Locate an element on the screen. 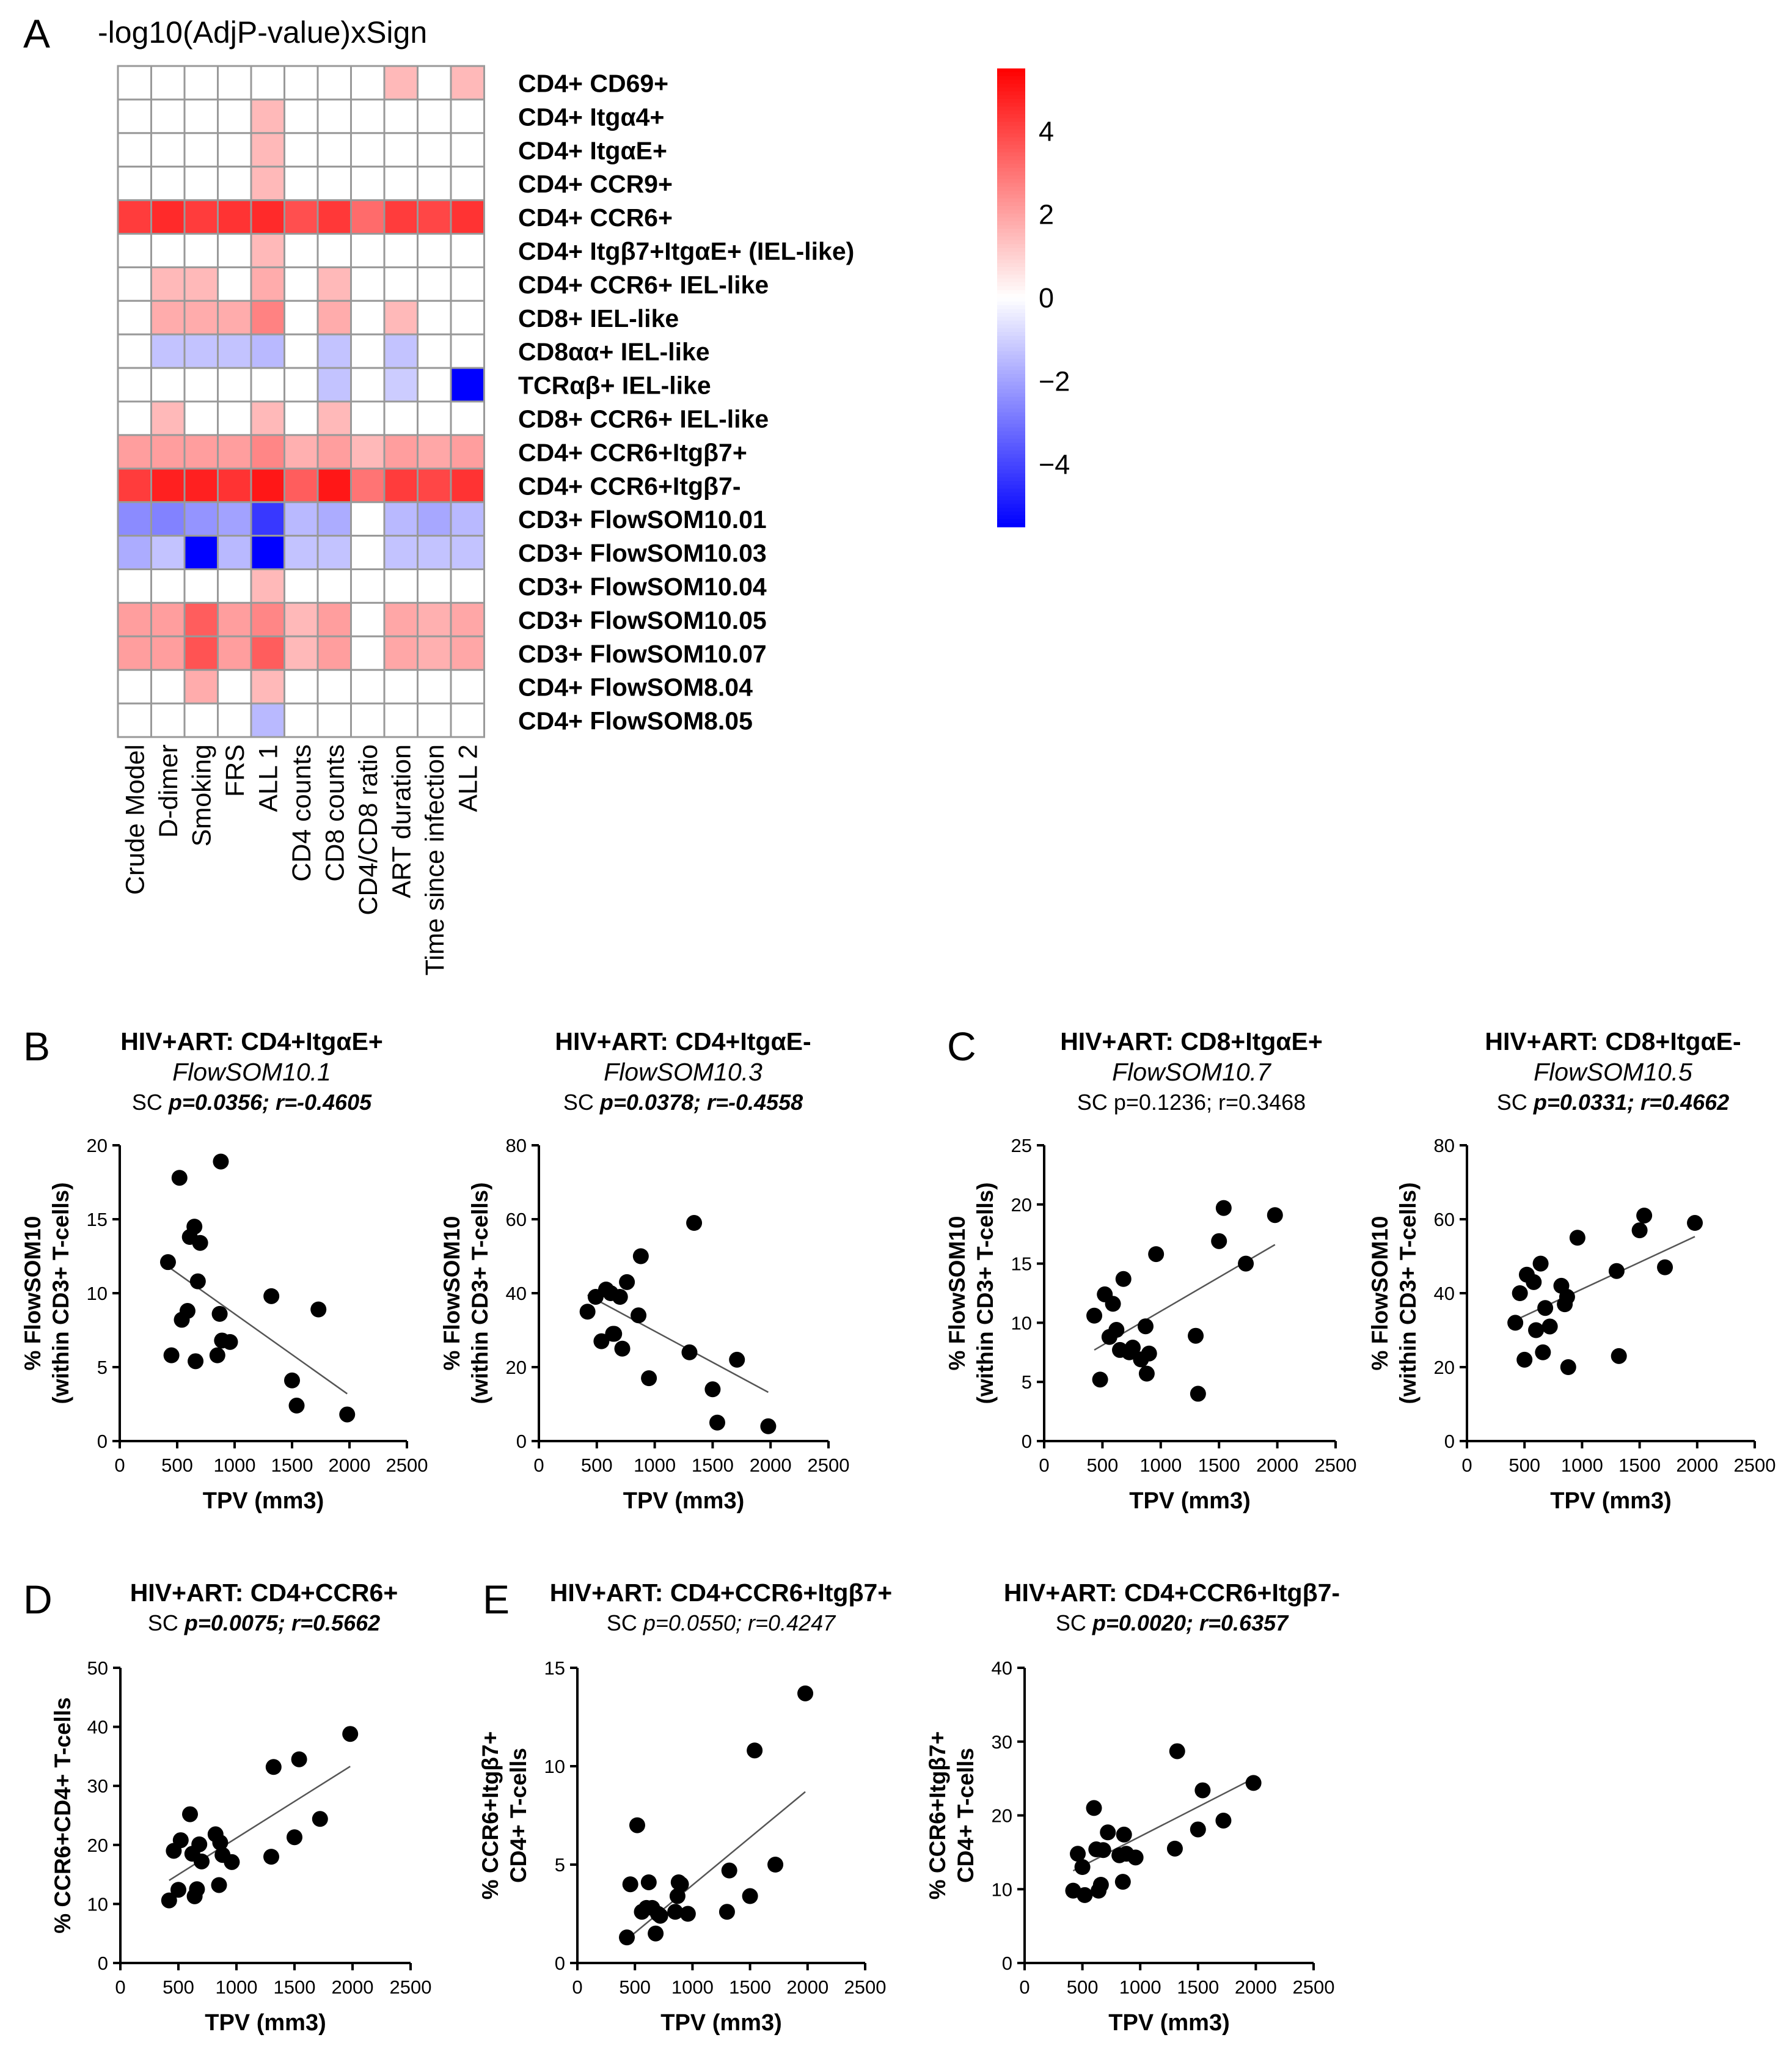 This screenshot has width=1792, height=2051. y-axis-label: % FlowSOM10 is located at coordinates (32, 1293).